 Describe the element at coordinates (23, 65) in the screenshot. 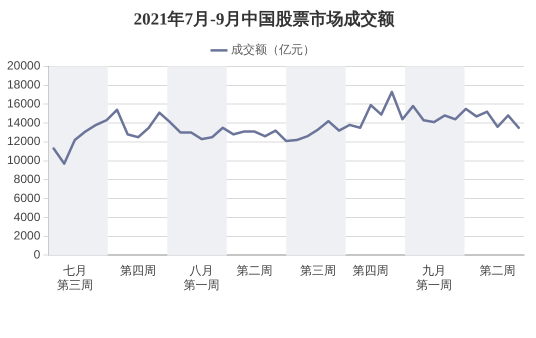

I see `y-tick-label: 20000` at that location.